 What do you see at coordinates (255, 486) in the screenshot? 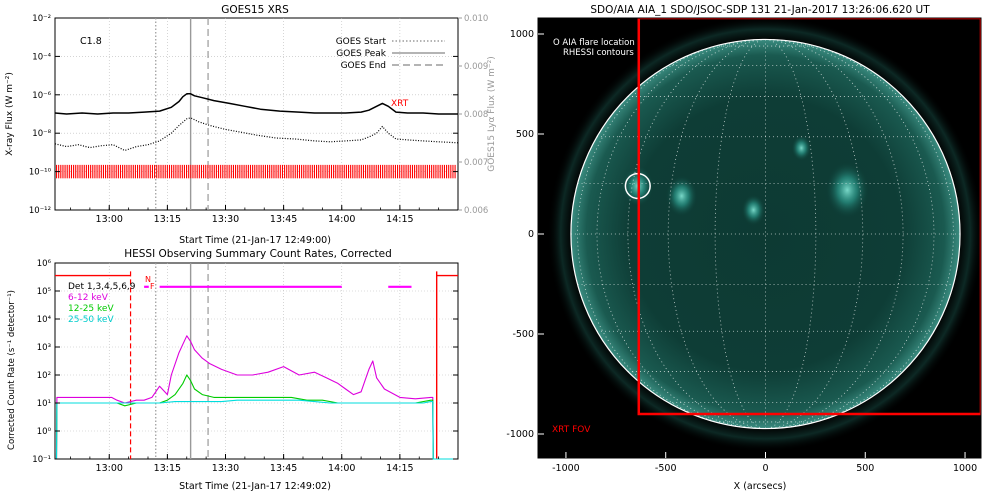
I see `hessi-x-label: Start Time (21-Jan-17 12:49:02)` at bounding box center [255, 486].